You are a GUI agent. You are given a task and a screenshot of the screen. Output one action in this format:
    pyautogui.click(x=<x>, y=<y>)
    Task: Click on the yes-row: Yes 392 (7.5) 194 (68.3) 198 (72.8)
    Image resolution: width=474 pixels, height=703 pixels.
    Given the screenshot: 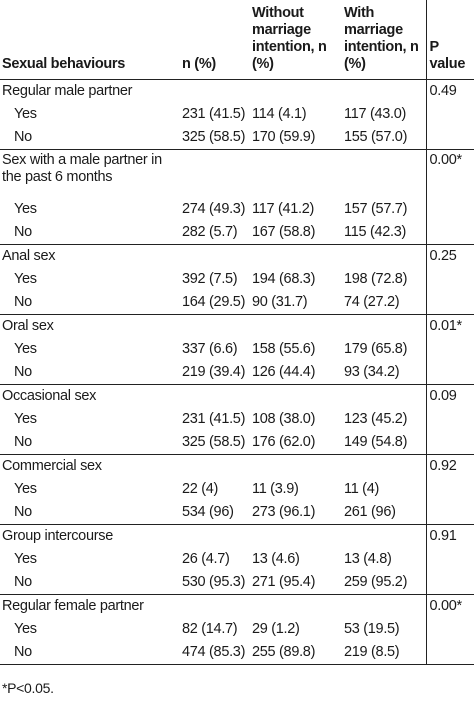 What is the action you would take?
    pyautogui.click(x=237, y=279)
    